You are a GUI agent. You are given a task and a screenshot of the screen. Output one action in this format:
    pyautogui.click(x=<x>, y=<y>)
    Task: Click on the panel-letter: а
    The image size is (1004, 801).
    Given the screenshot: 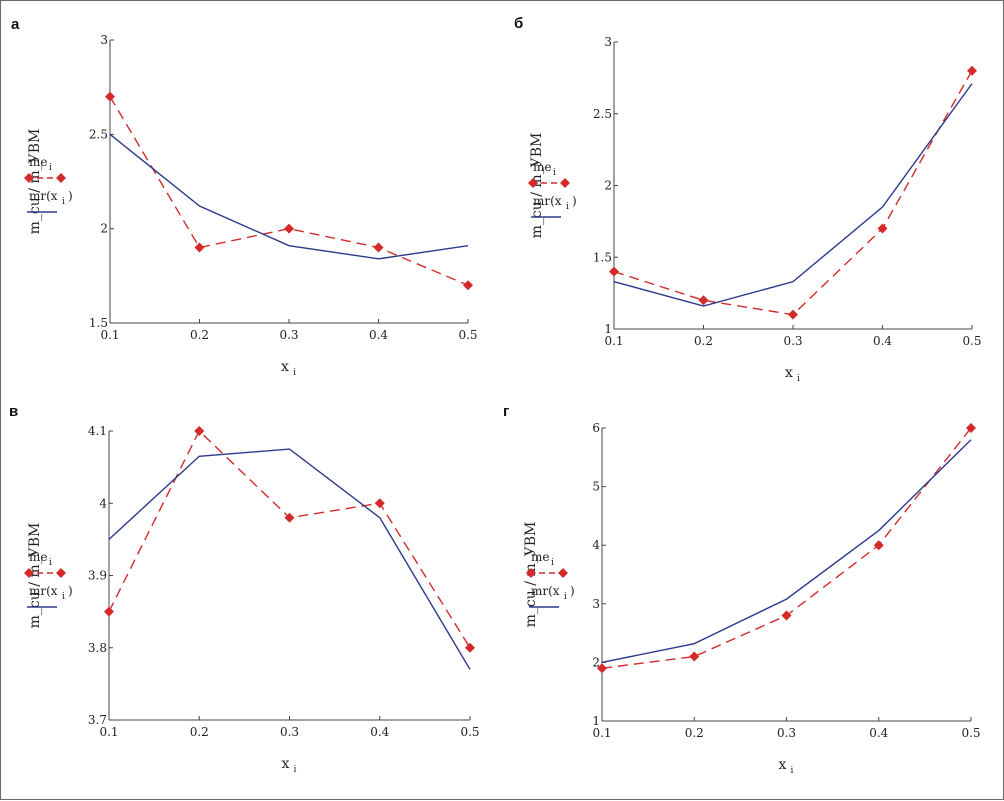 What is the action you would take?
    pyautogui.click(x=15, y=24)
    